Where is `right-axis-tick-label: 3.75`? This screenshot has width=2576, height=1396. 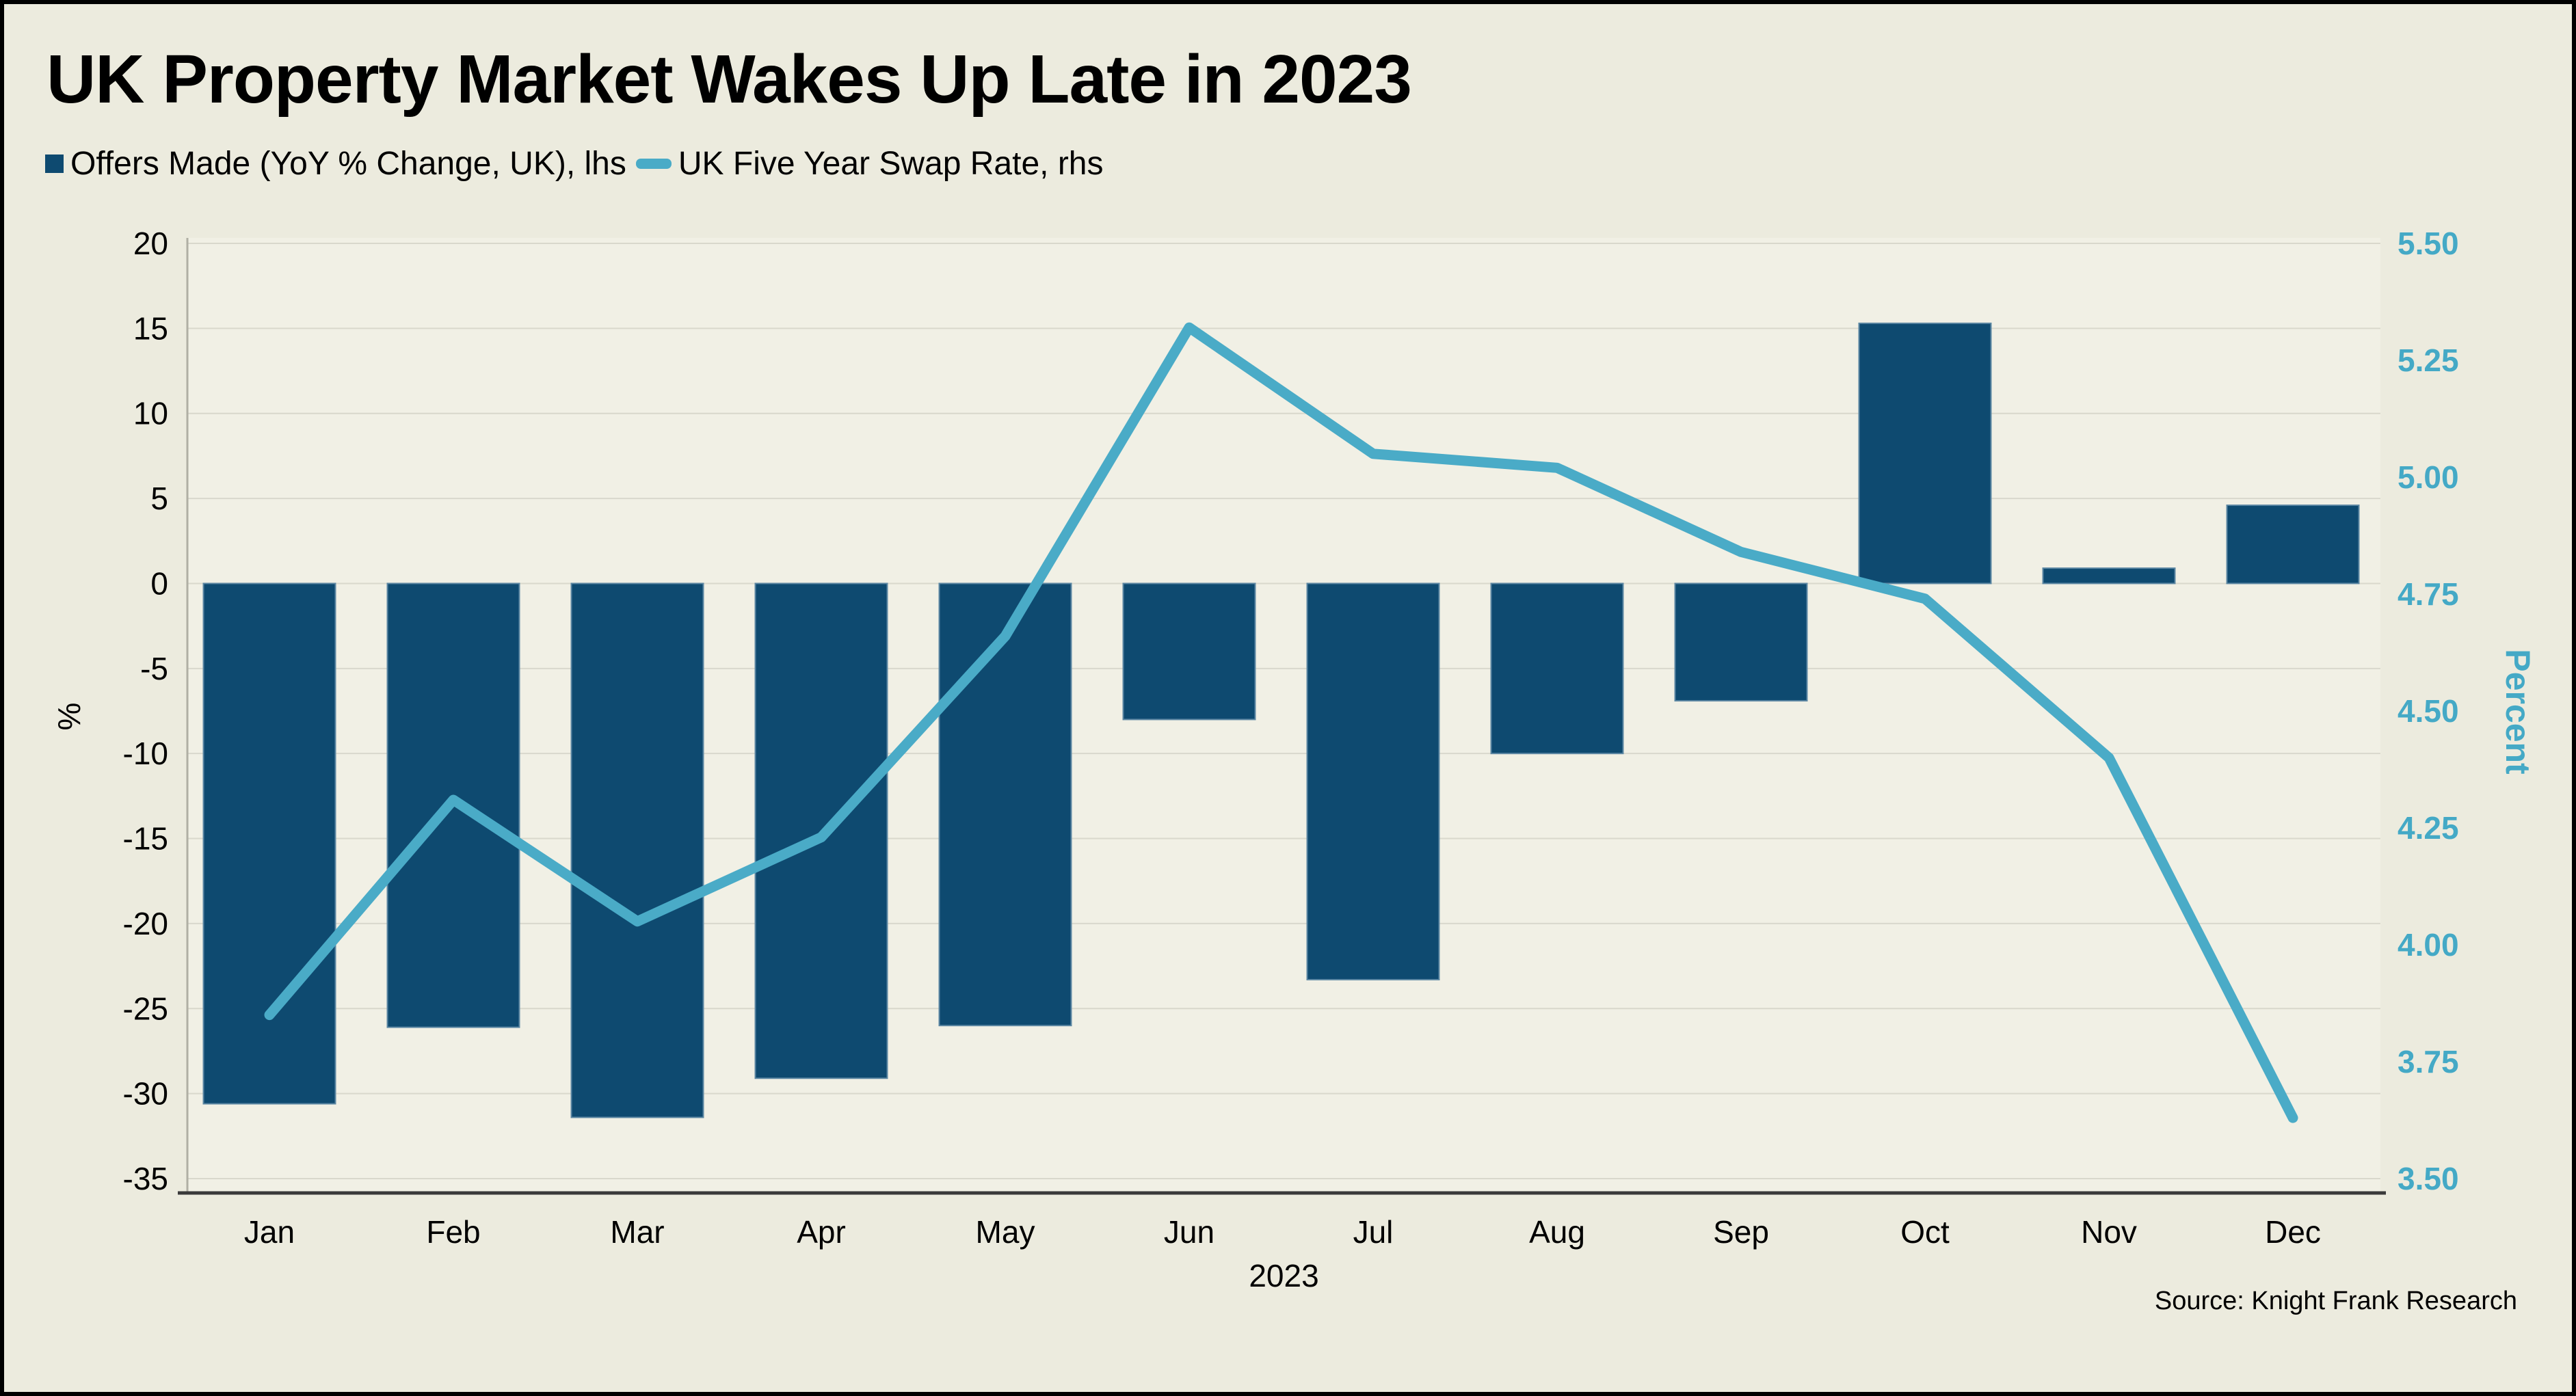 right-axis-tick-label: 3.75 is located at coordinates (2428, 1061).